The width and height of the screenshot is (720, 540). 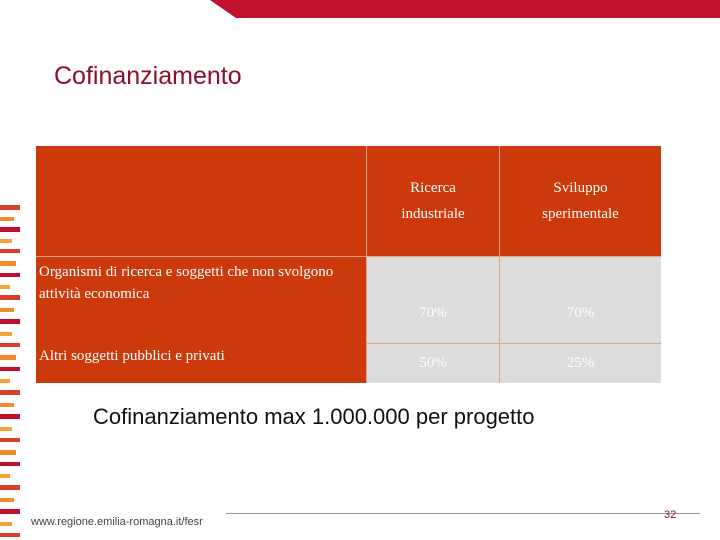 I want to click on row-label: Altri soggetti pubblici e privati, so click(x=132, y=356).